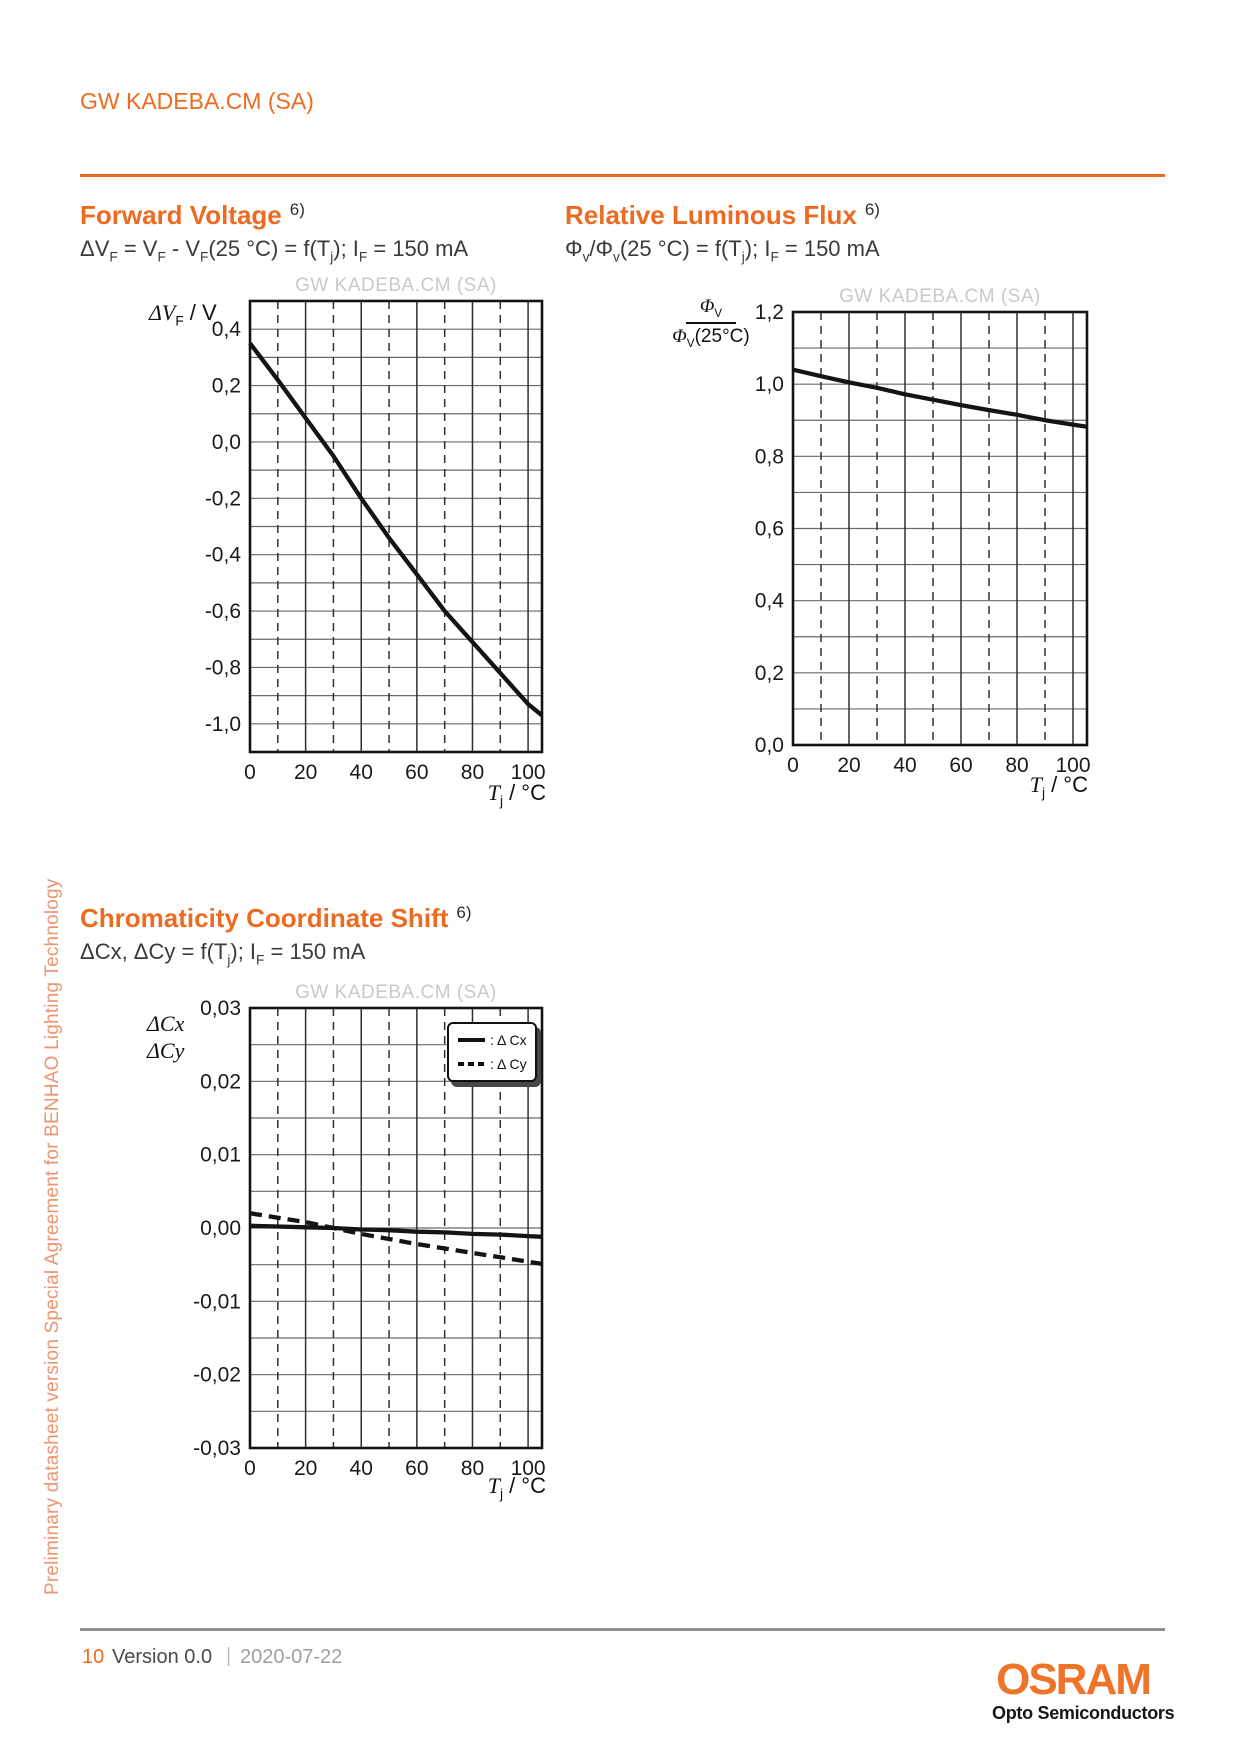  What do you see at coordinates (471, 1064) in the screenshot?
I see `dashed-line-sample` at bounding box center [471, 1064].